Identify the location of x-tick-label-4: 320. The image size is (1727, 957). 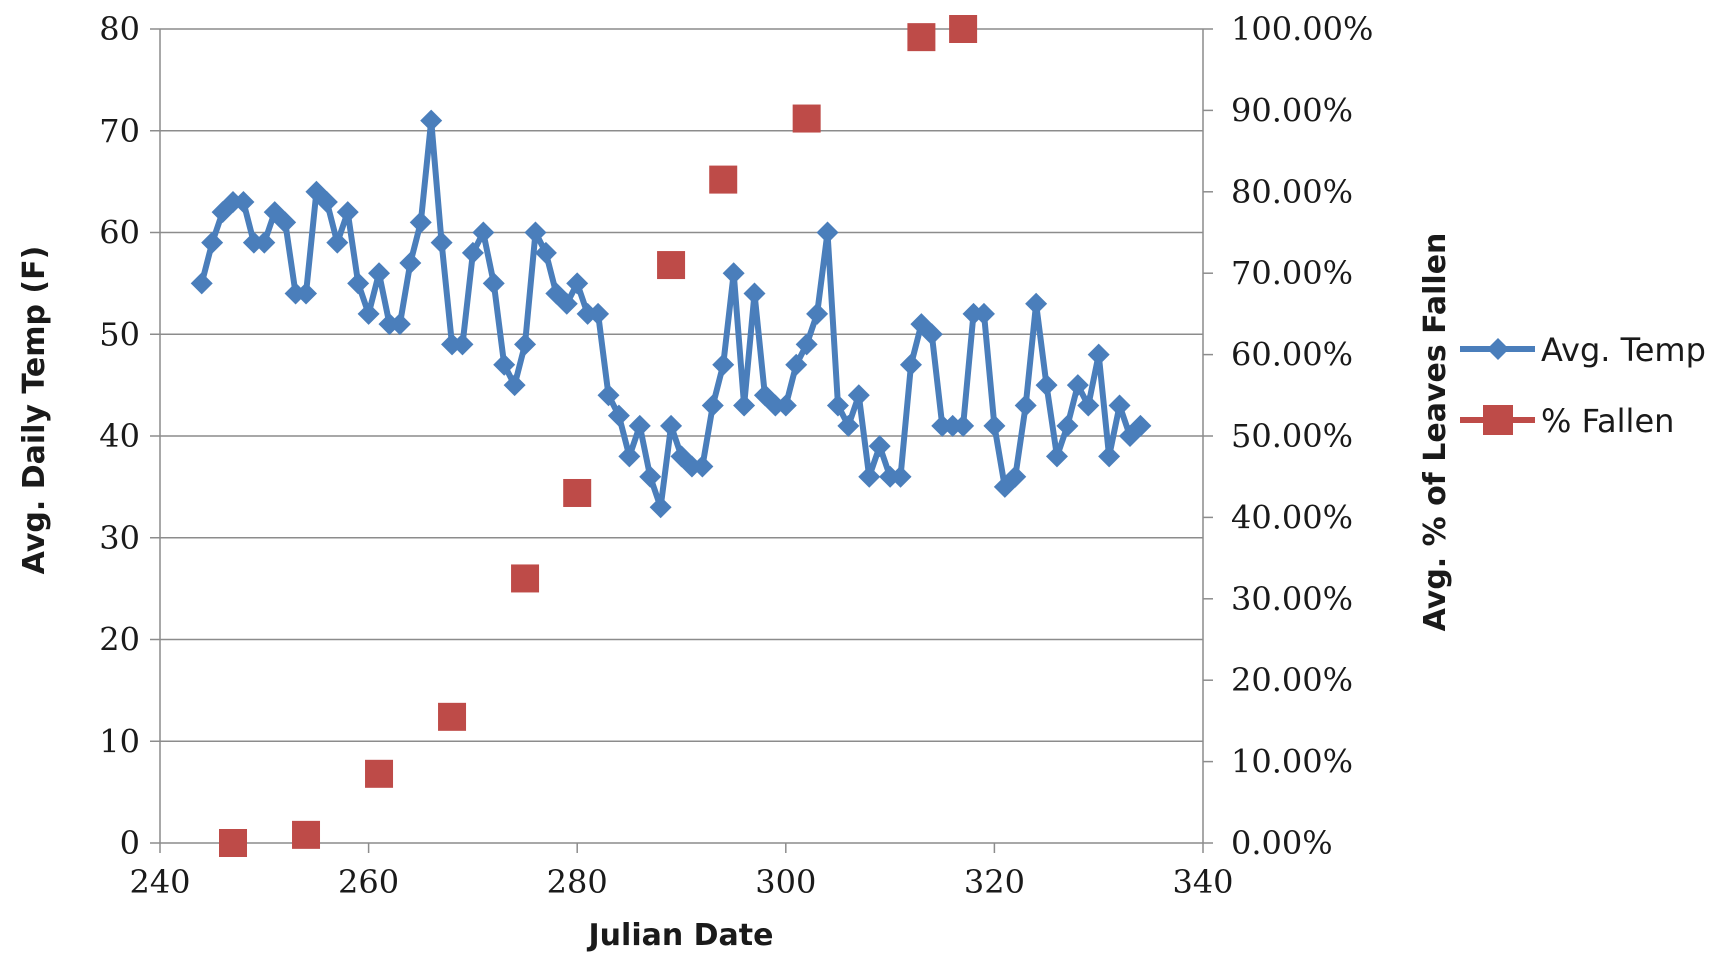
(994, 882).